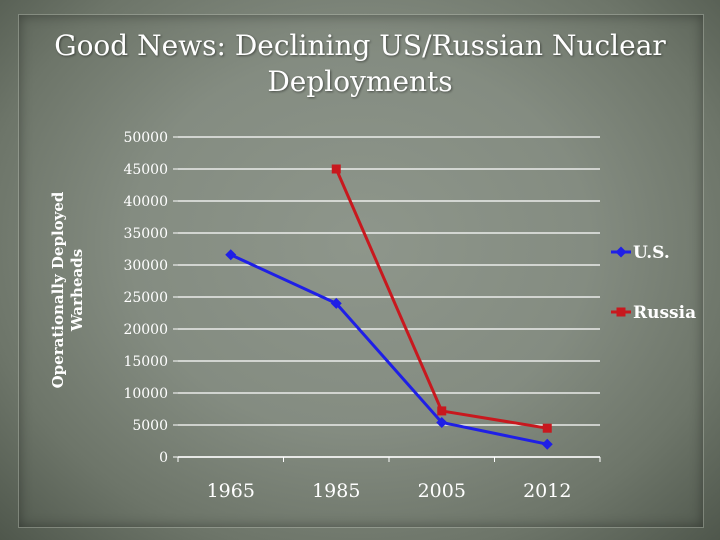 This screenshot has width=720, height=540. What do you see at coordinates (163, 458) in the screenshot?
I see `y-tick-label-0: 0` at bounding box center [163, 458].